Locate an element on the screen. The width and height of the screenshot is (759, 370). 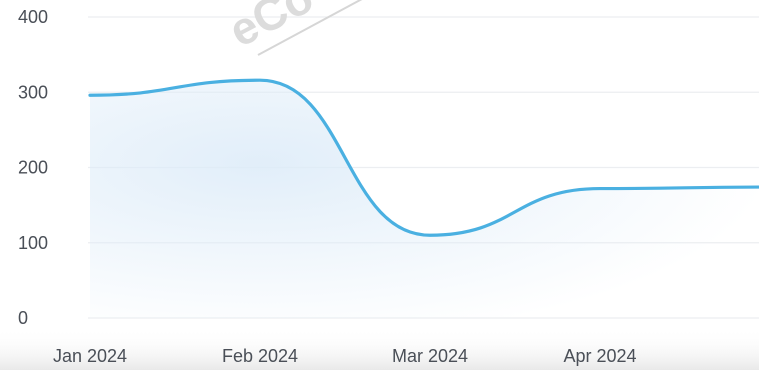
x-tick-label: Mar 2024 is located at coordinates (430, 356).